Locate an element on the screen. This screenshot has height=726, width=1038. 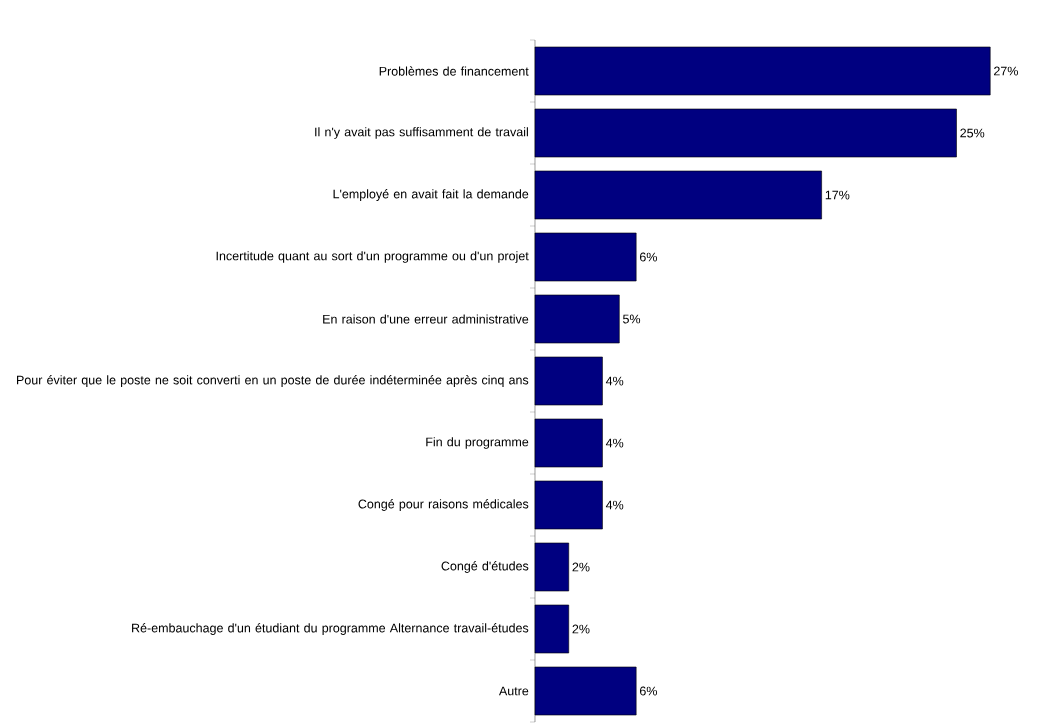
y-tick-label: Congé pour raisons médicales is located at coordinates (443, 505).